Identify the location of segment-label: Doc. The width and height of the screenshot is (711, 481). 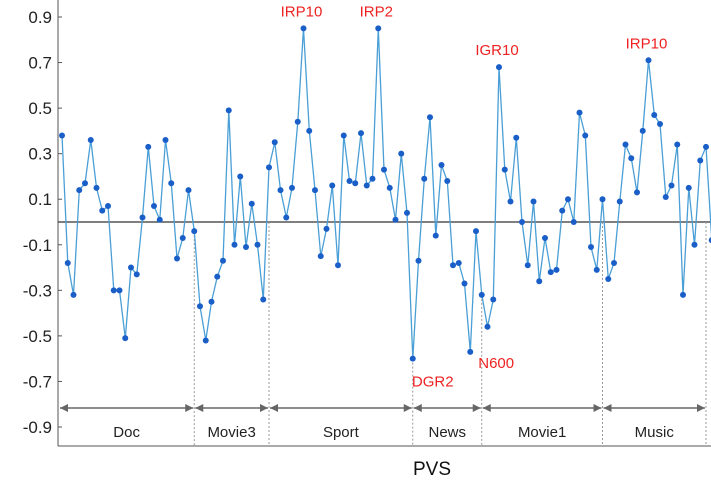
(126, 432).